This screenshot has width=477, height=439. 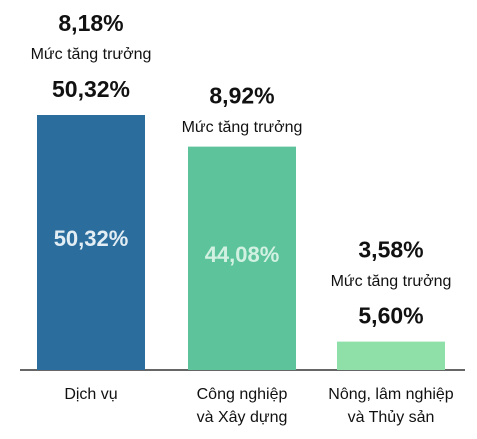 What do you see at coordinates (391, 417) in the screenshot?
I see `category-label: và Thủy sản` at bounding box center [391, 417].